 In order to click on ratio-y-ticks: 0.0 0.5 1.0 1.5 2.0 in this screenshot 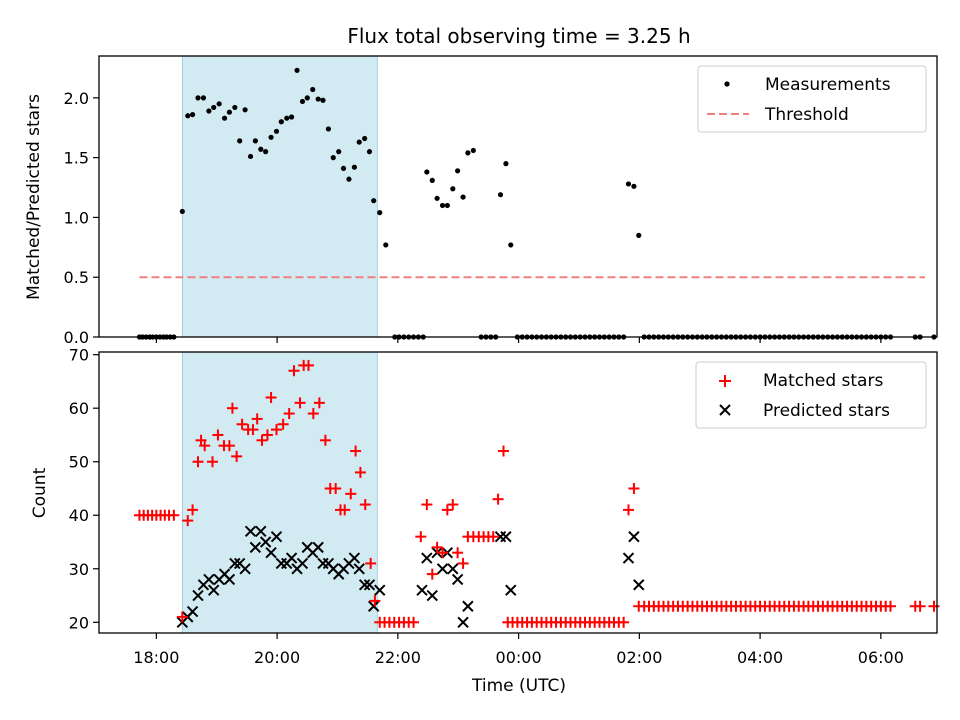, I will do `click(81, 218)`.